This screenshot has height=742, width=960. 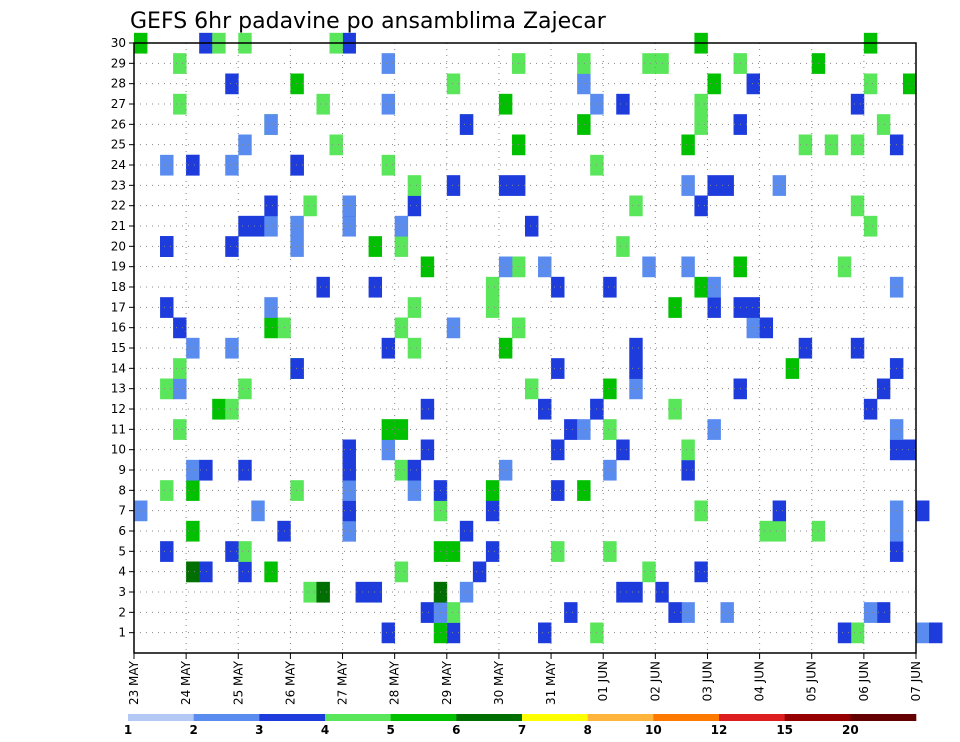 What do you see at coordinates (499, 682) in the screenshot?
I see `x-tick-label: 30 MAY` at bounding box center [499, 682].